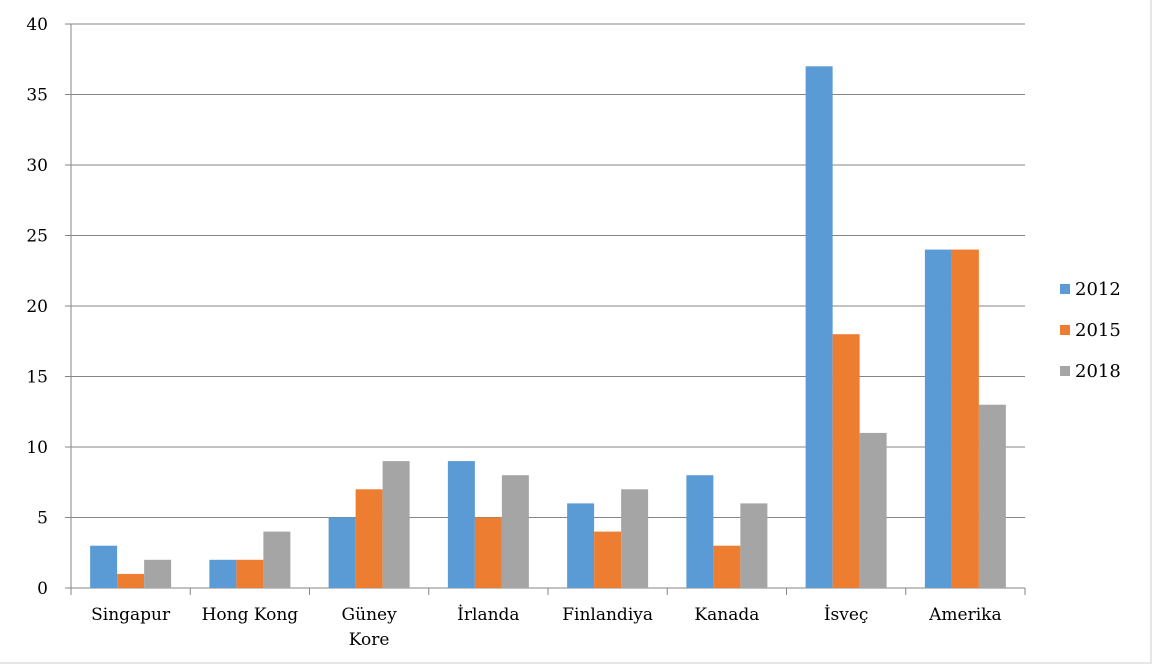  I want to click on legend-swatch-2015, so click(1065, 330).